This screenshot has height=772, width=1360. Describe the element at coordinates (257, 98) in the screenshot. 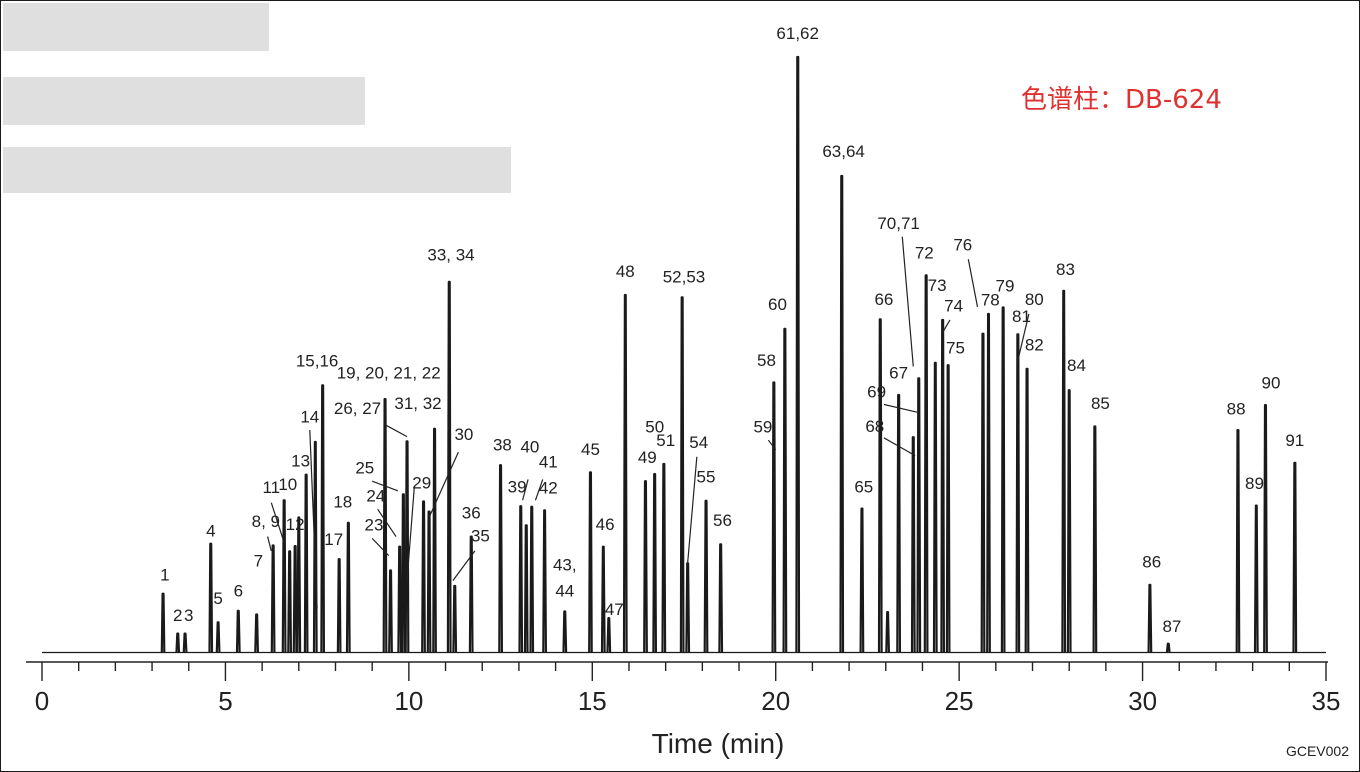

I see `blurred-header-region` at that location.